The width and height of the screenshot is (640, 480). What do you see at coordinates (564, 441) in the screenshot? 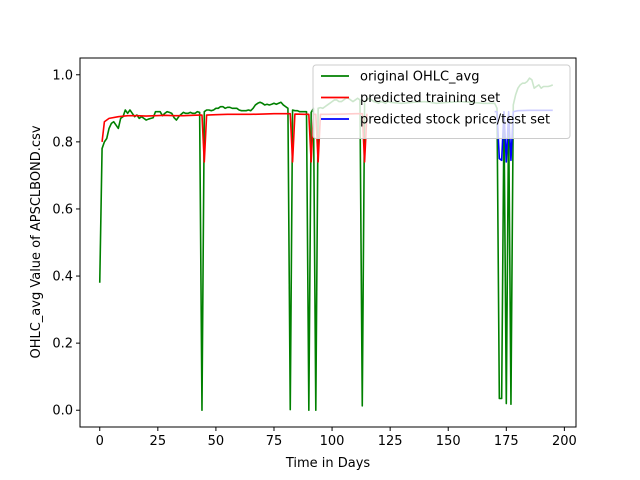
I see `x-tick-label-8: 200` at bounding box center [564, 441].